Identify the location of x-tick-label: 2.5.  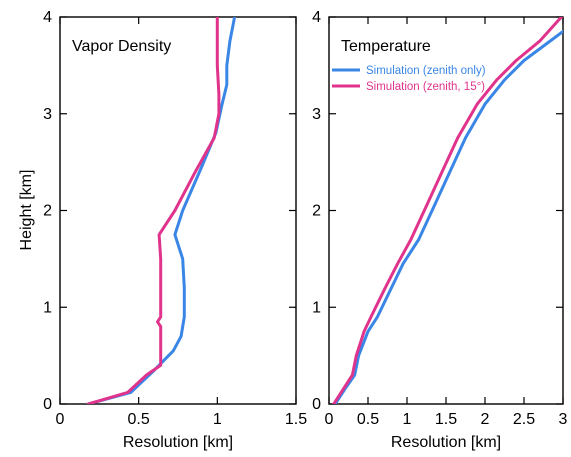
(524, 419).